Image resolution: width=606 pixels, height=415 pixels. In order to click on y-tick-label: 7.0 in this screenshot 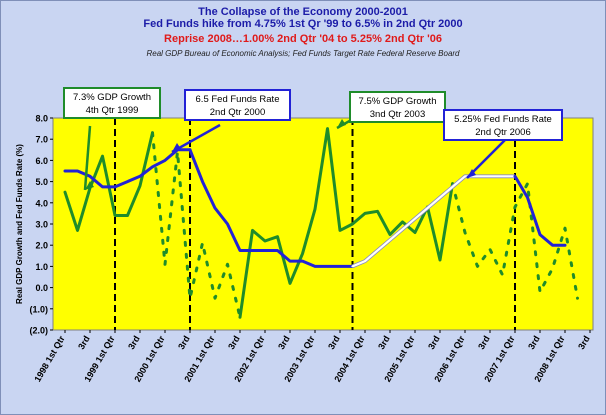, I will do `click(41, 140)`.